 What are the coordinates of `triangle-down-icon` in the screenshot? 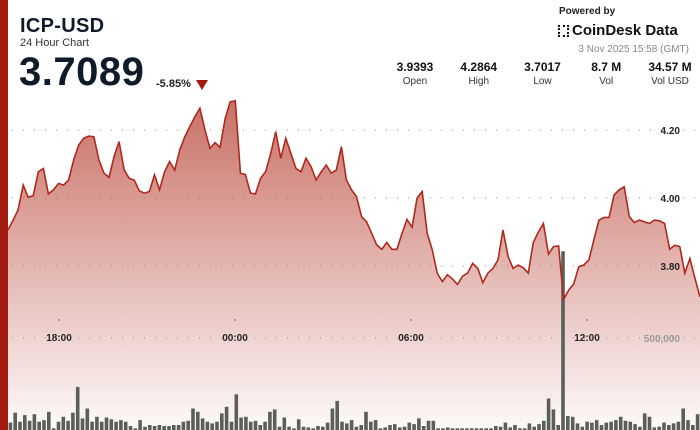 It's located at (202, 85).